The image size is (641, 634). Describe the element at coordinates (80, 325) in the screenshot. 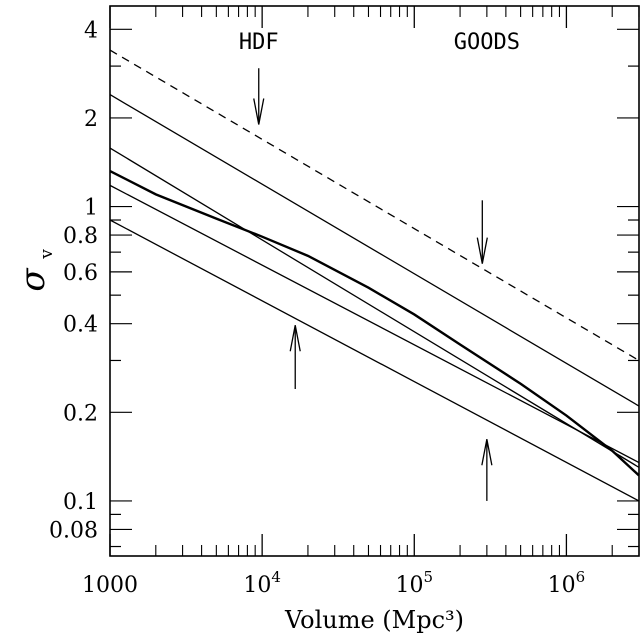

I see `y-tick-label: 0.4` at that location.